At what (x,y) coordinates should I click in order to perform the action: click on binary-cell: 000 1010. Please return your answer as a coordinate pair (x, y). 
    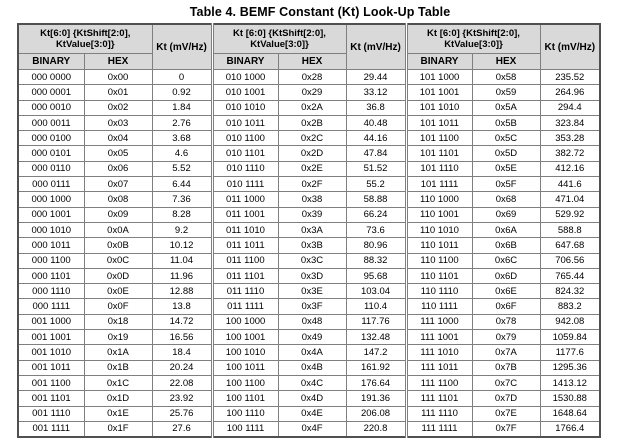
    Looking at the image, I should click on (51, 230).